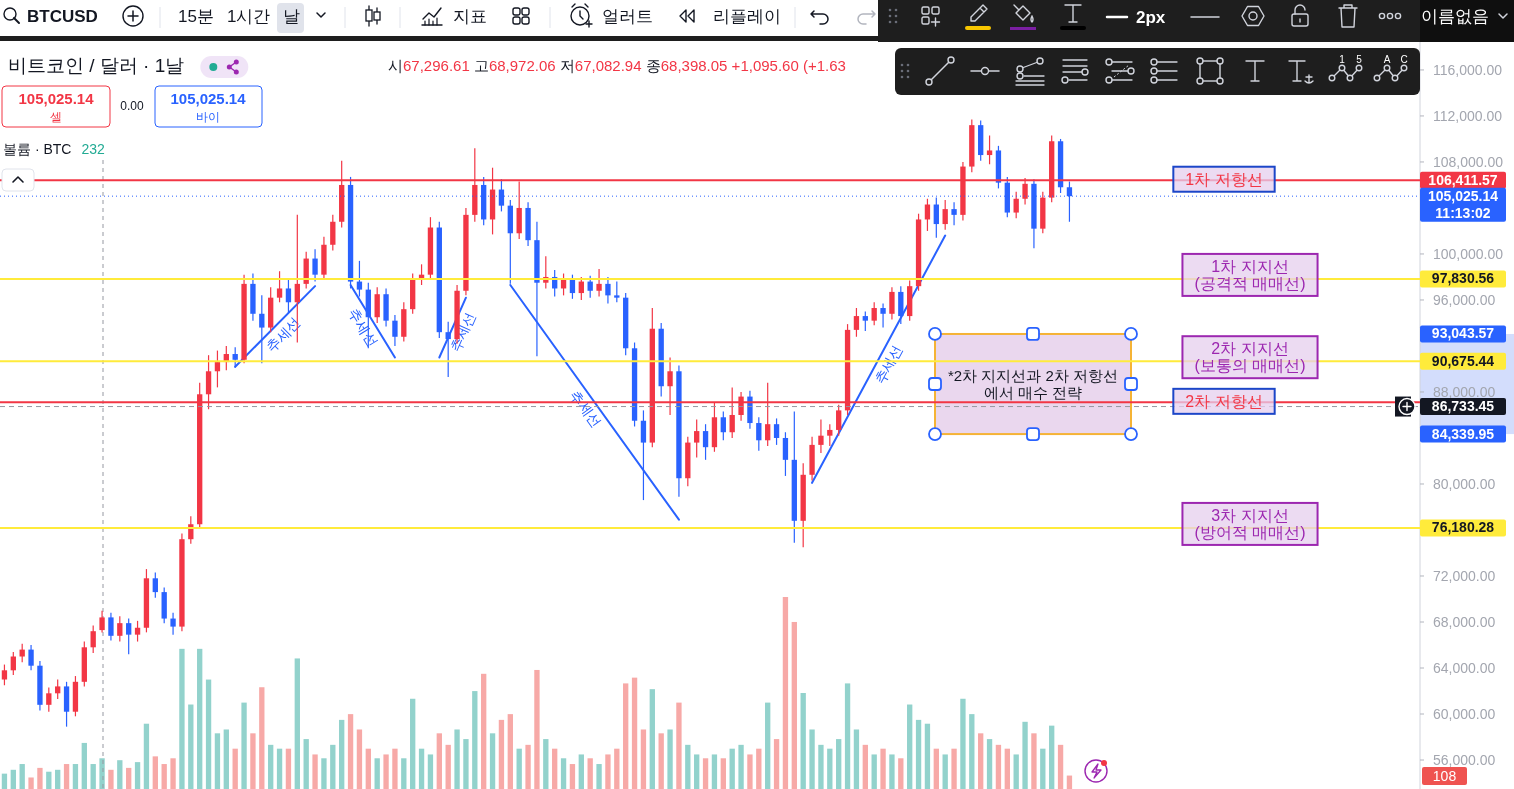 This screenshot has height=789, width=1514. What do you see at coordinates (208, 98) in the screenshot?
I see `annotation: 105,025.14` at bounding box center [208, 98].